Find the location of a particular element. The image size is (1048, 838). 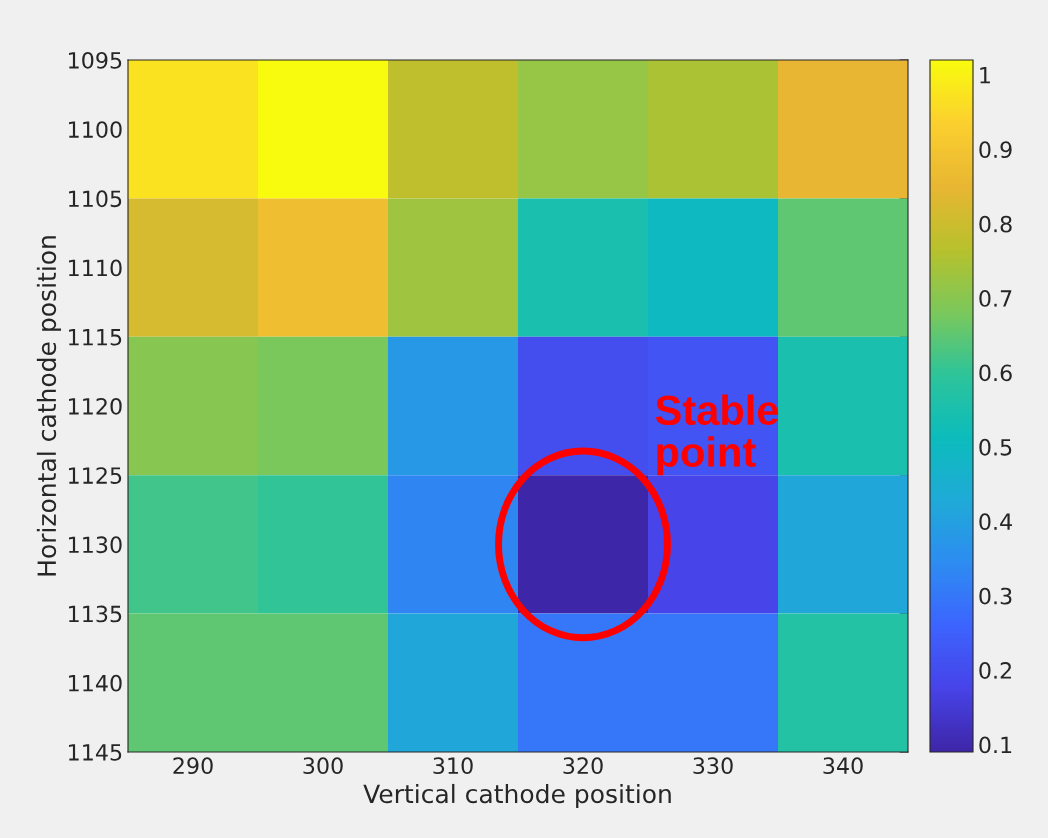

x-tick-label: 330 is located at coordinates (713, 766).